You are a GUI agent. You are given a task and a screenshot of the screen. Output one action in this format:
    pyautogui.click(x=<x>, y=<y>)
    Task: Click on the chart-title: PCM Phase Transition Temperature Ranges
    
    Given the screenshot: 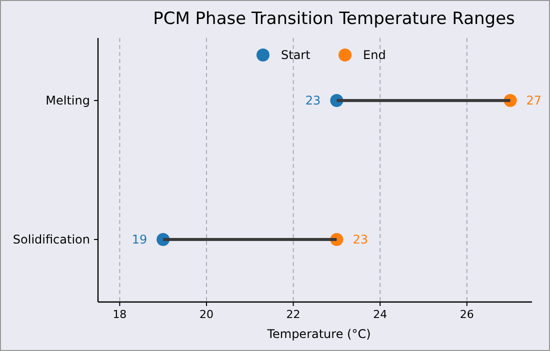 What is the action you would take?
    pyautogui.click(x=334, y=19)
    